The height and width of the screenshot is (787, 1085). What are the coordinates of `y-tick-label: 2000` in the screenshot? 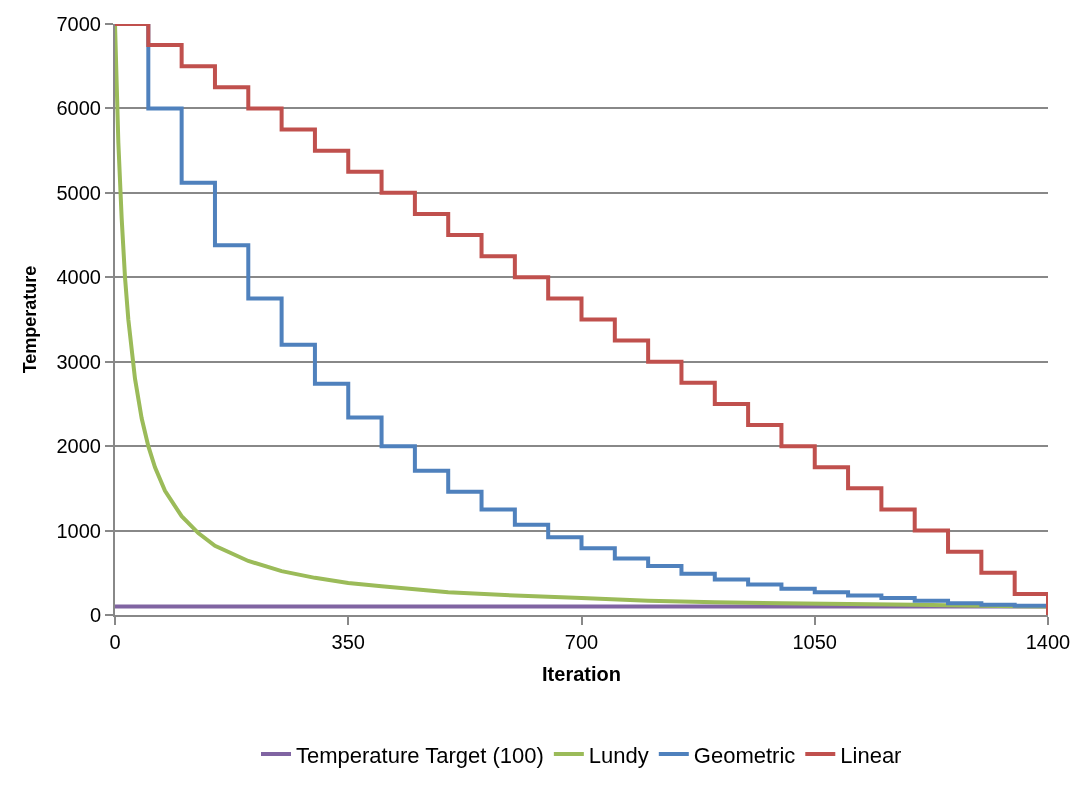 It's located at (78, 446).